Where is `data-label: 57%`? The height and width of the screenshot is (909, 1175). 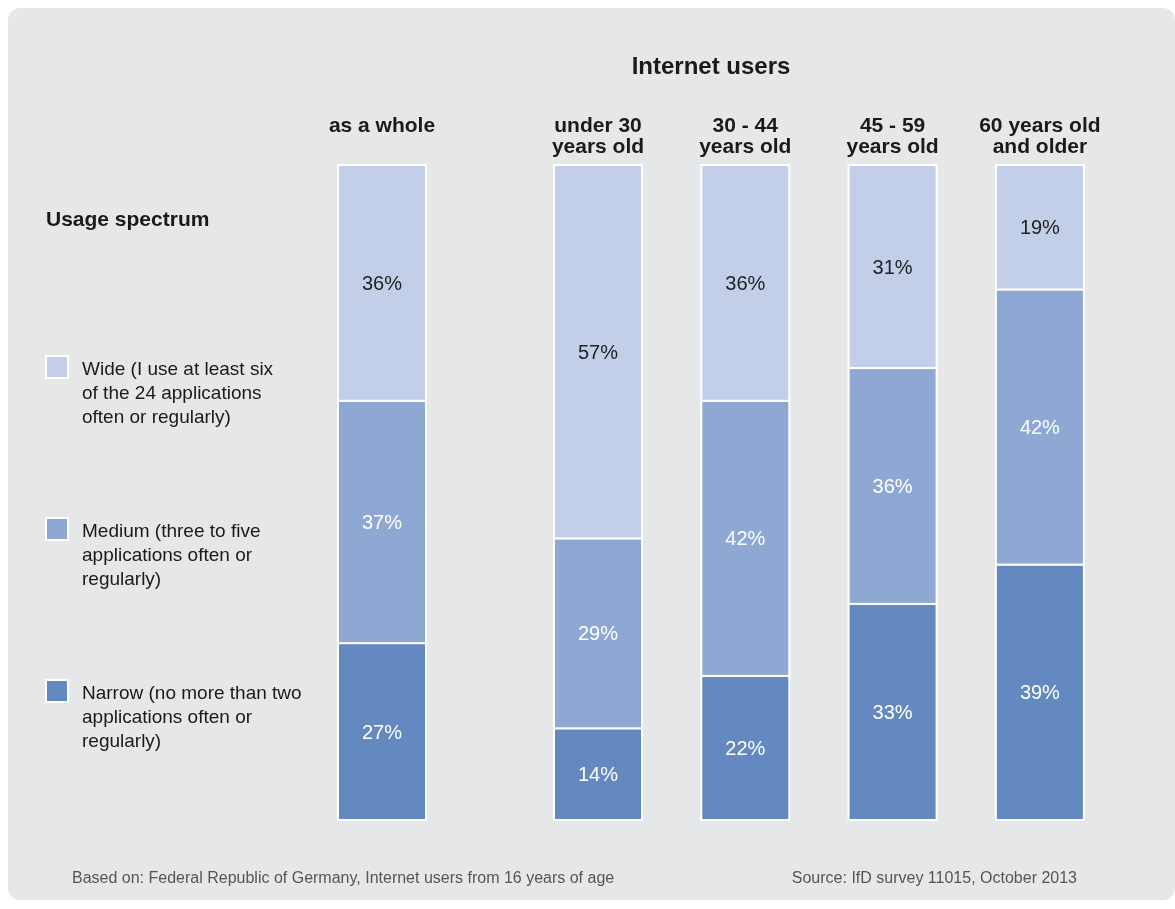
data-label: 57% is located at coordinates (598, 351).